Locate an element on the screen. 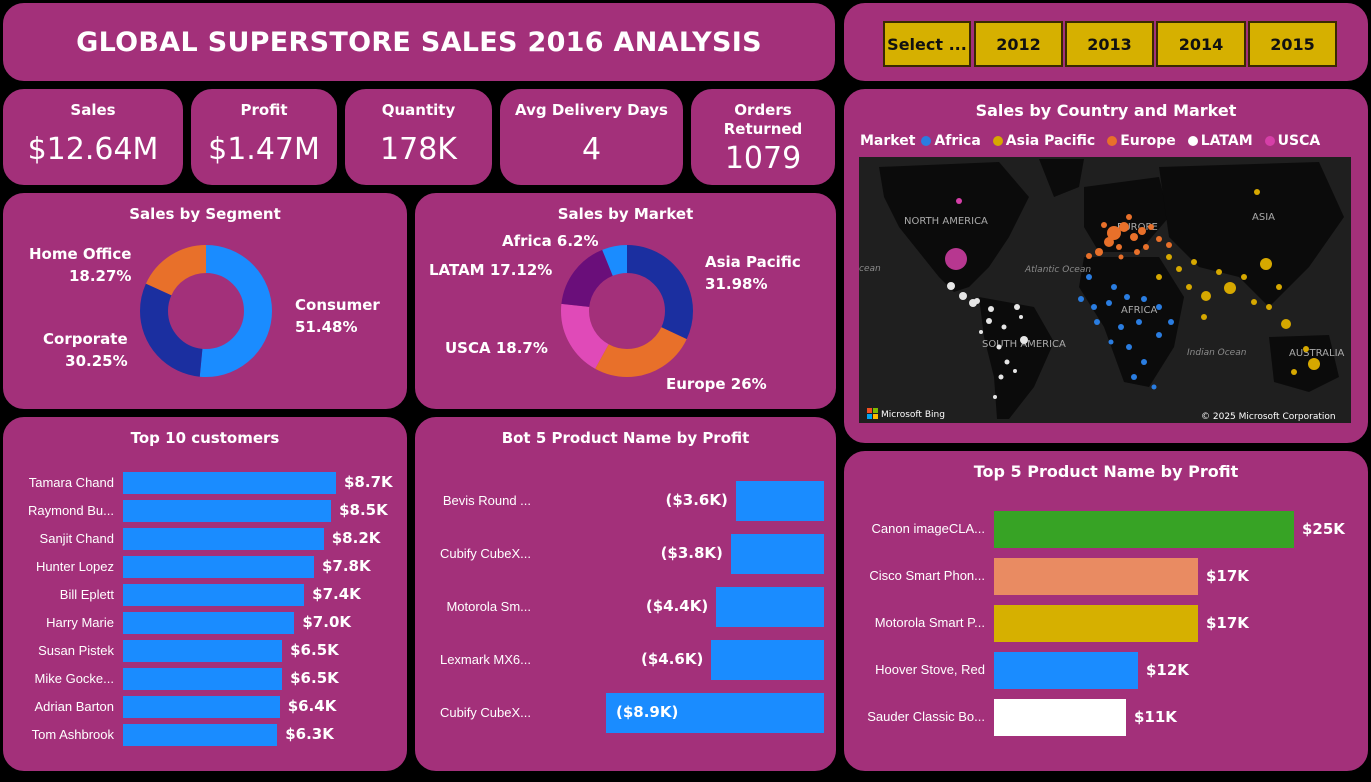 This screenshot has width=1371, height=782. panel-title: Sales by Segment is located at coordinates (205, 214).